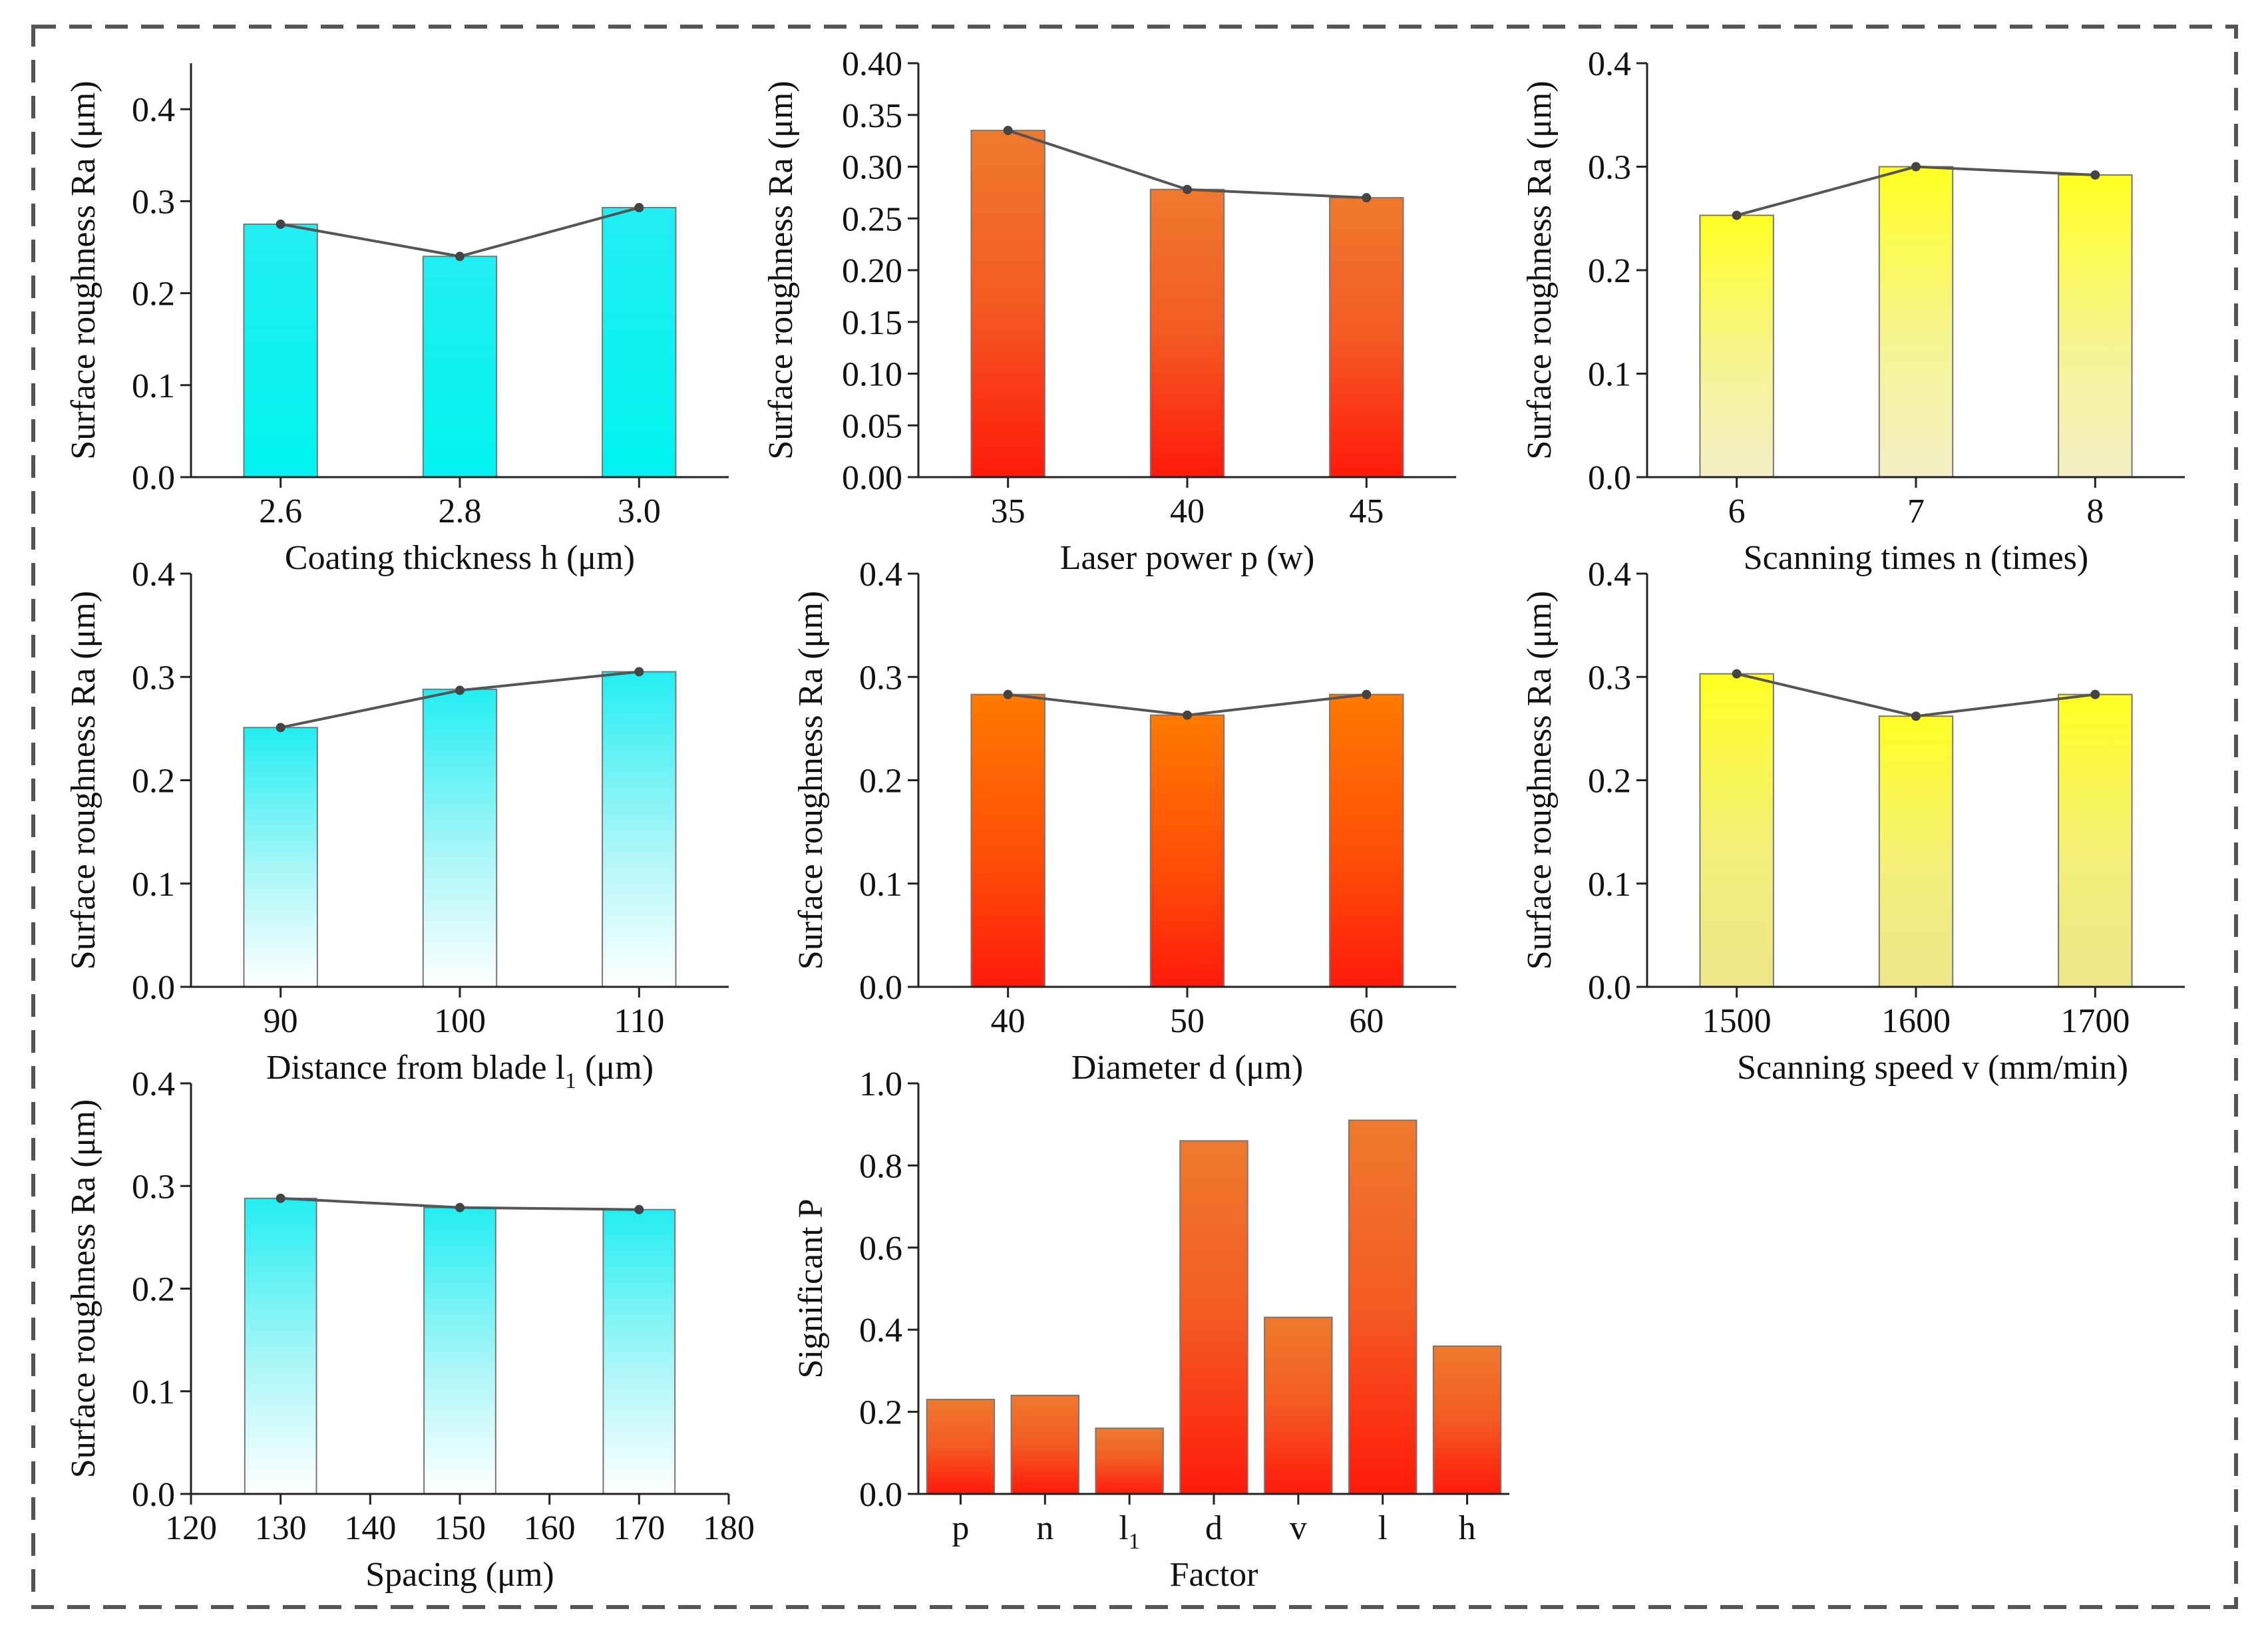  Describe the element at coordinates (1298, 1528) in the screenshot. I see `x-tick-label: v` at that location.